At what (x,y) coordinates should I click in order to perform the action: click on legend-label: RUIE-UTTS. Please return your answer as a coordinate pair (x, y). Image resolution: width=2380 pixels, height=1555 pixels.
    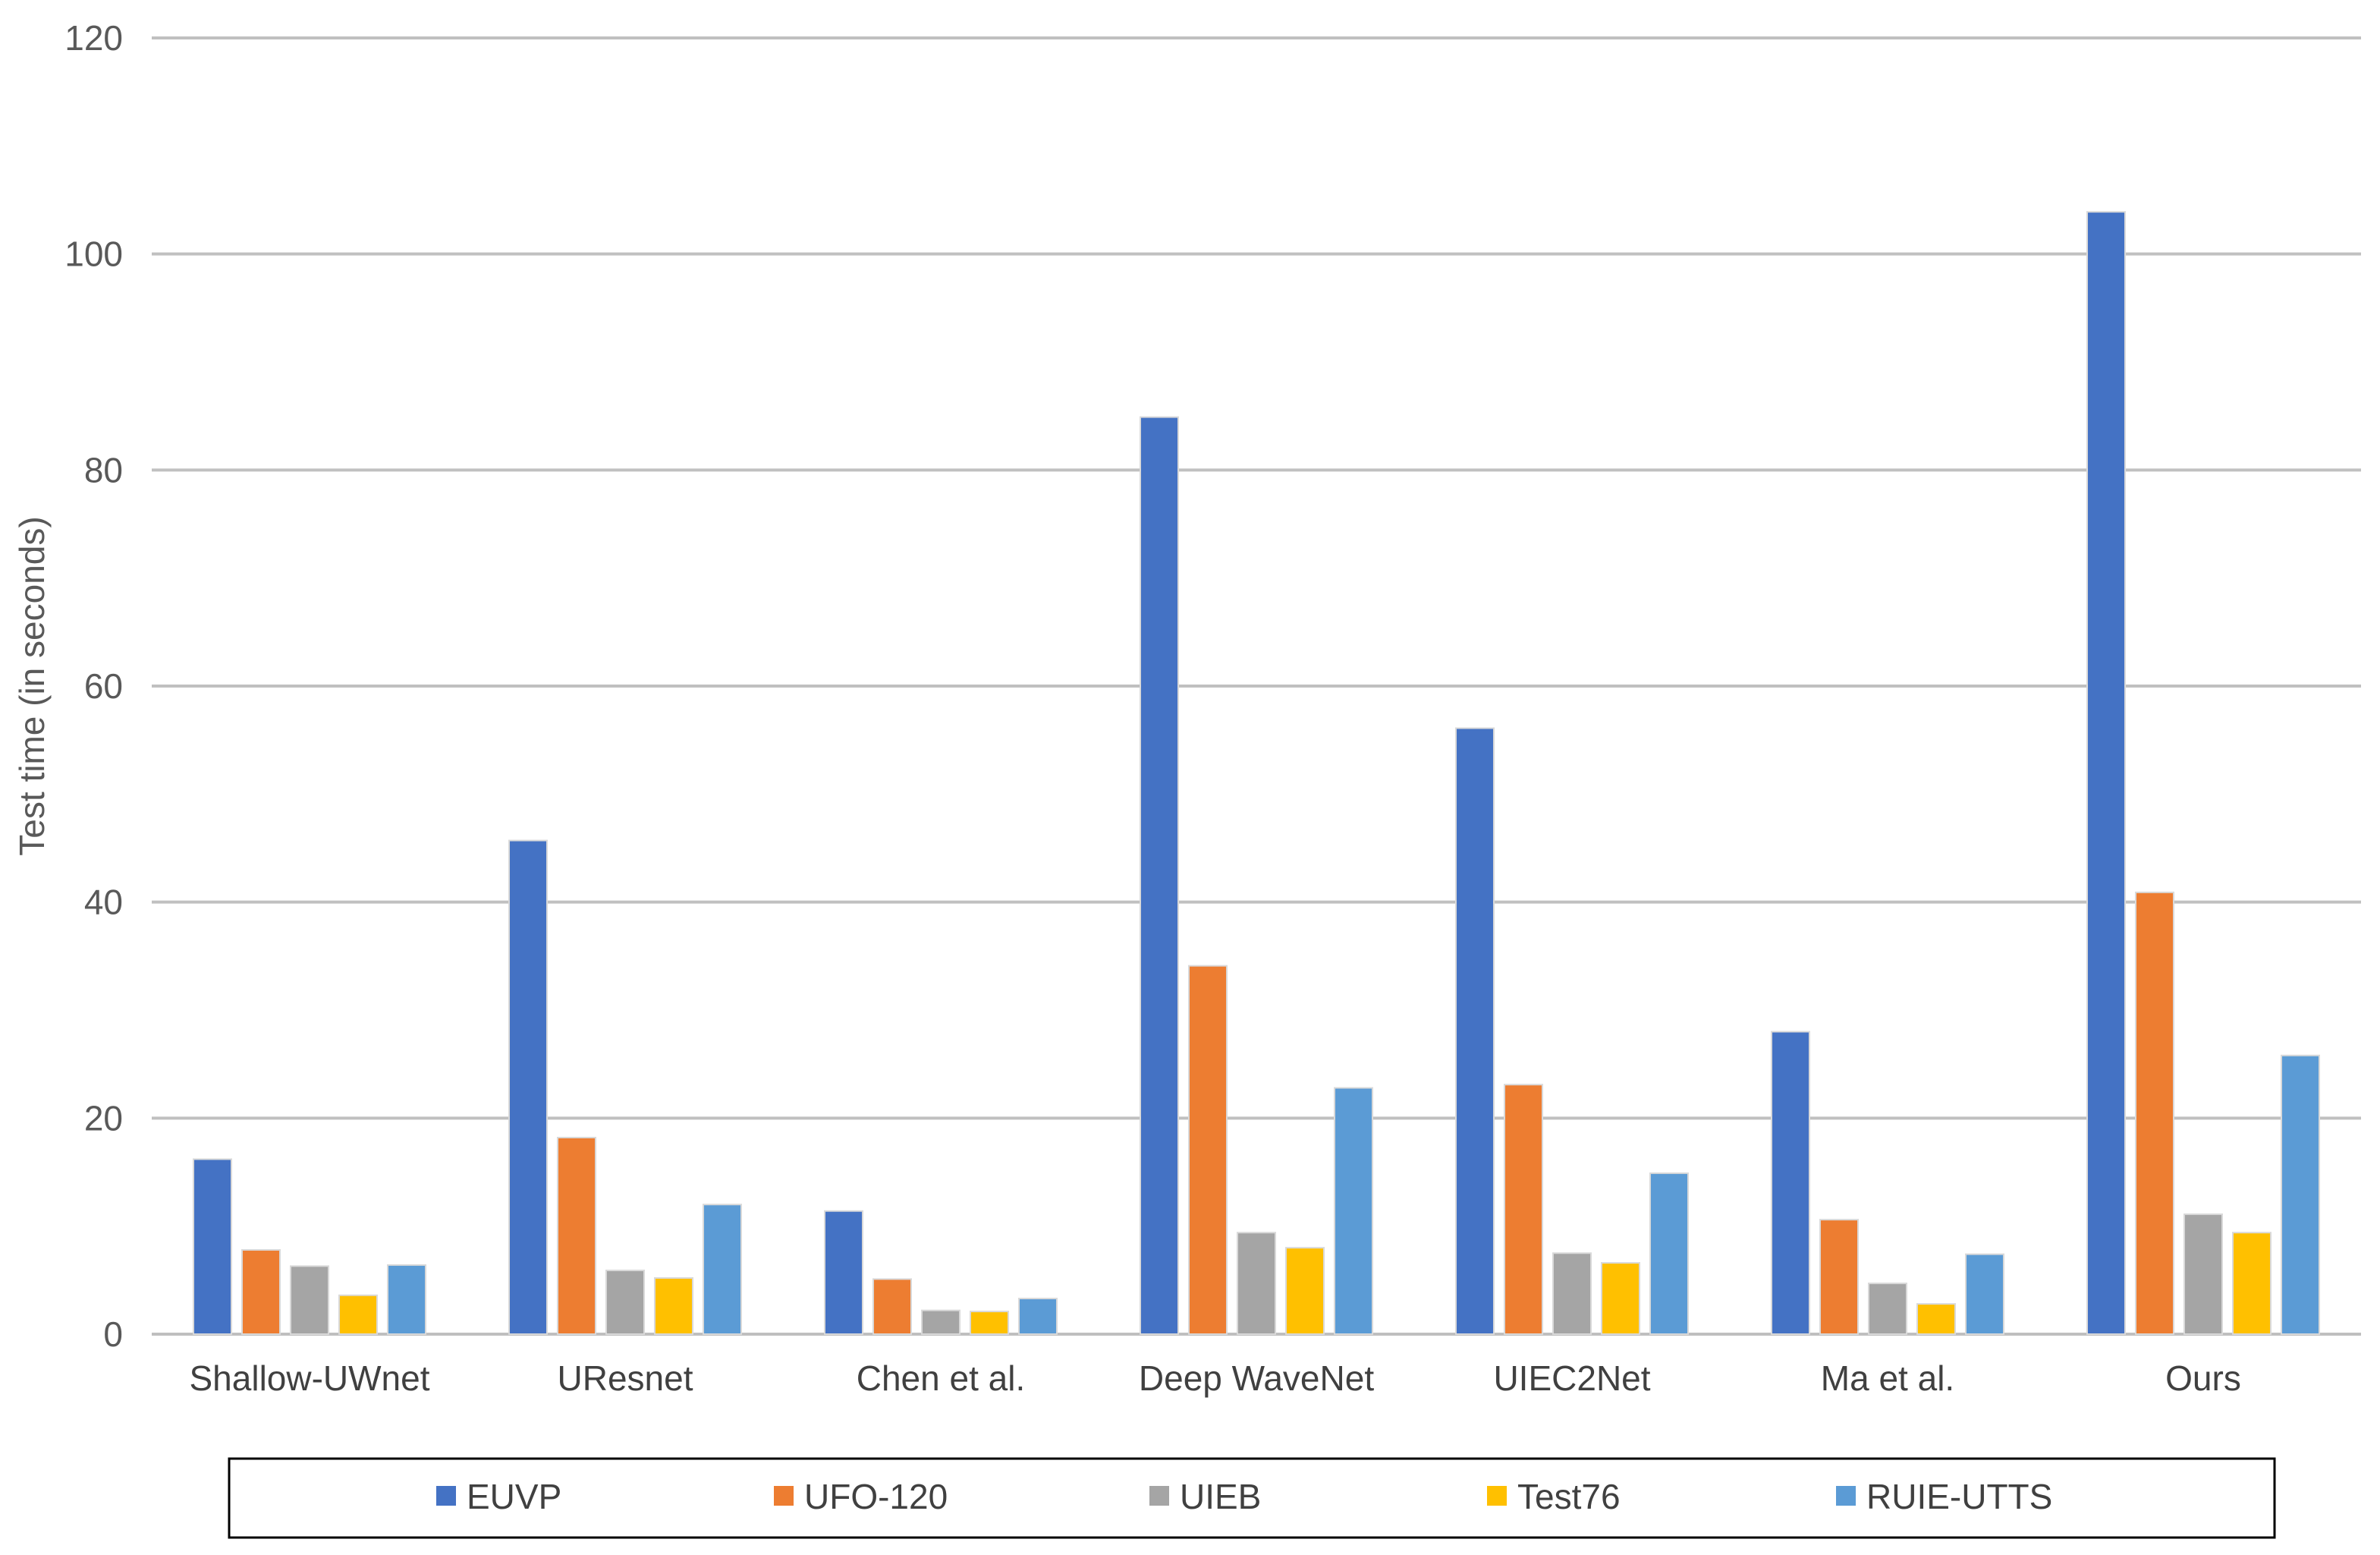
    Looking at the image, I should click on (1959, 1496).